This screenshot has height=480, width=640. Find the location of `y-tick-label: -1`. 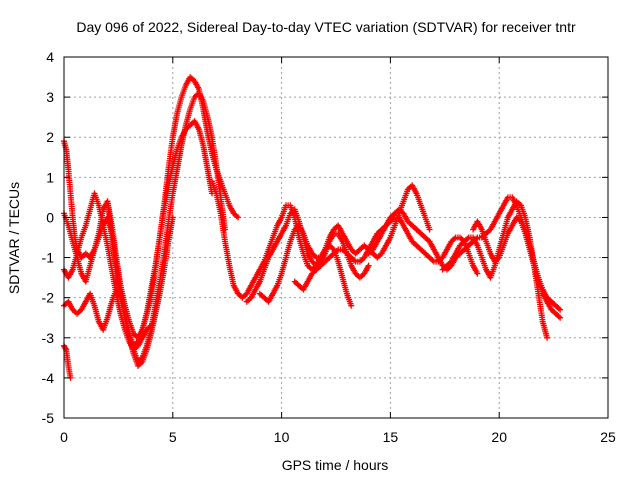

y-tick-label: -1 is located at coordinates (48, 258).